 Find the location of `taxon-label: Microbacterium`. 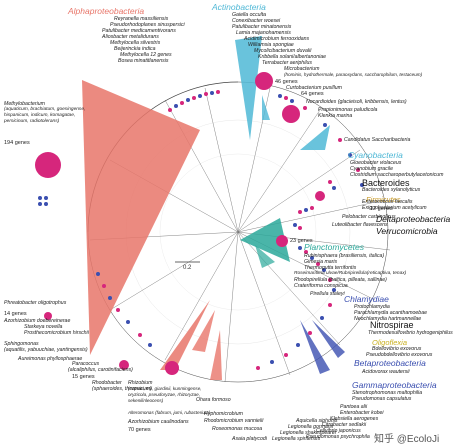

taxon-label: Microbacterium is located at coordinates (302, 69).